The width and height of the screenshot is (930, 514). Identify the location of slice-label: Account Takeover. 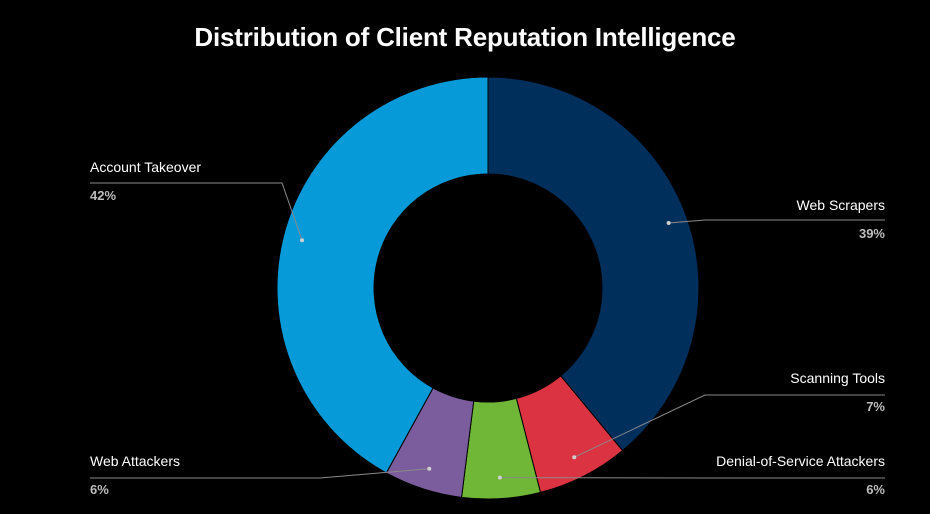
(145, 167).